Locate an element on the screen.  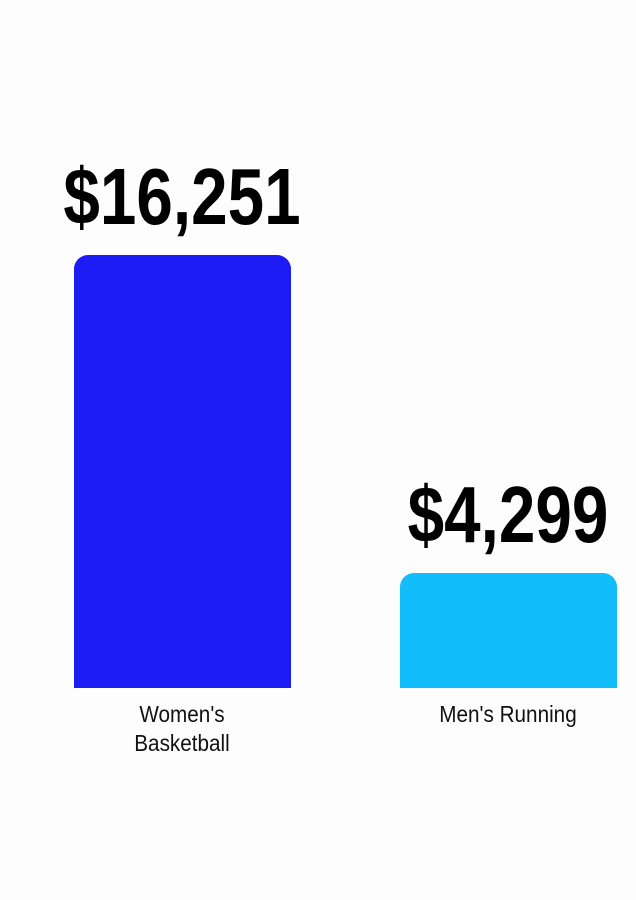
value-label: $4,299 is located at coordinates (508, 515).